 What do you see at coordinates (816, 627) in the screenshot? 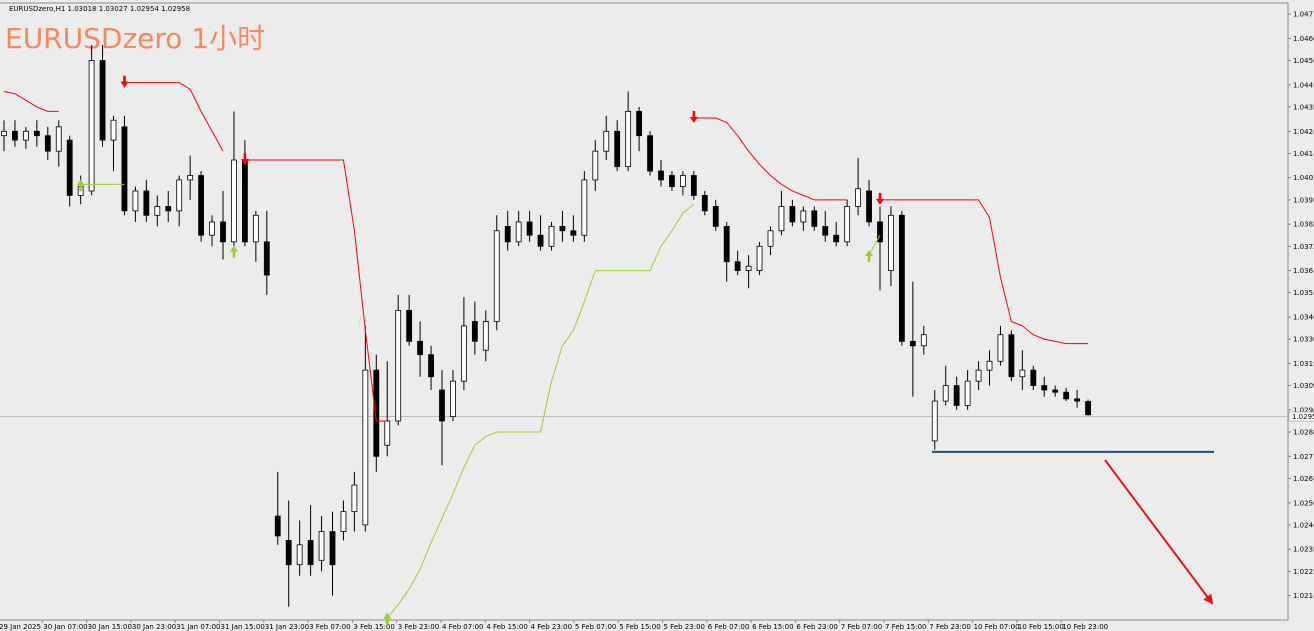
I see `x-tick-label: 6 Feb 23:00` at bounding box center [816, 627].